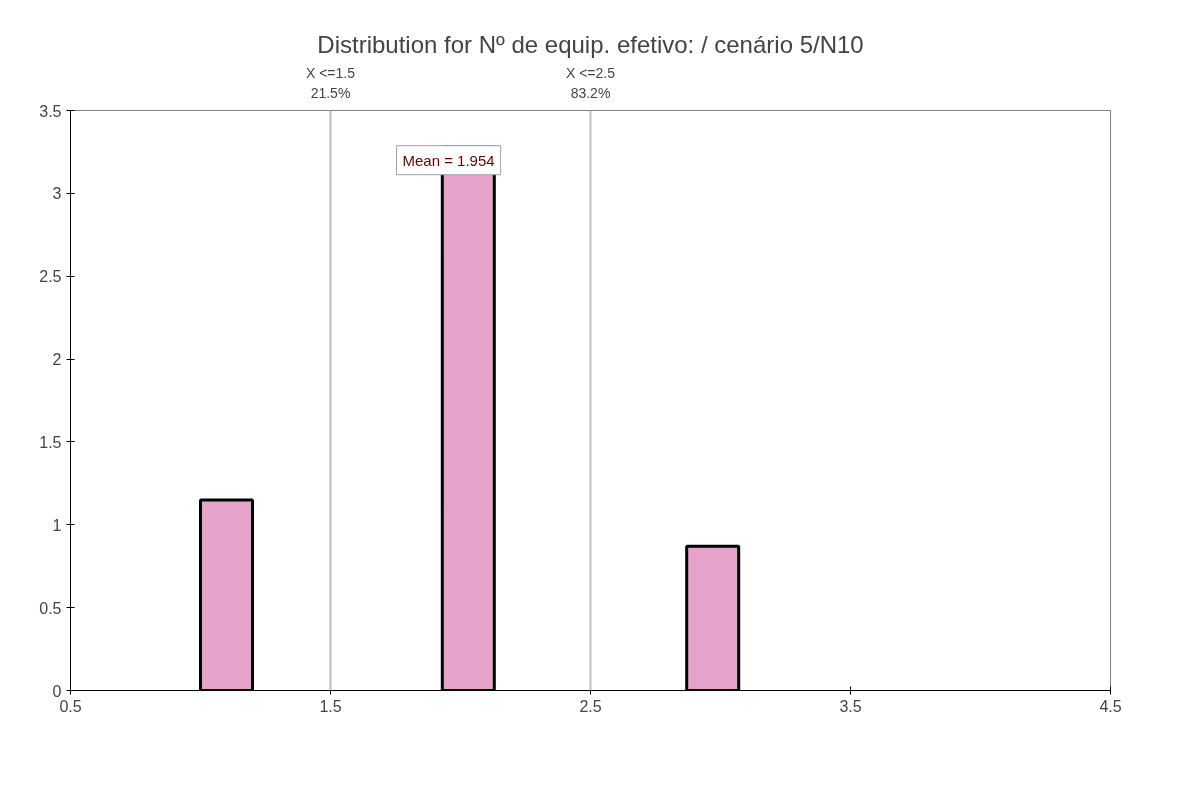  Describe the element at coordinates (448, 160) in the screenshot. I see `annotation: Mean = 1.954` at that location.